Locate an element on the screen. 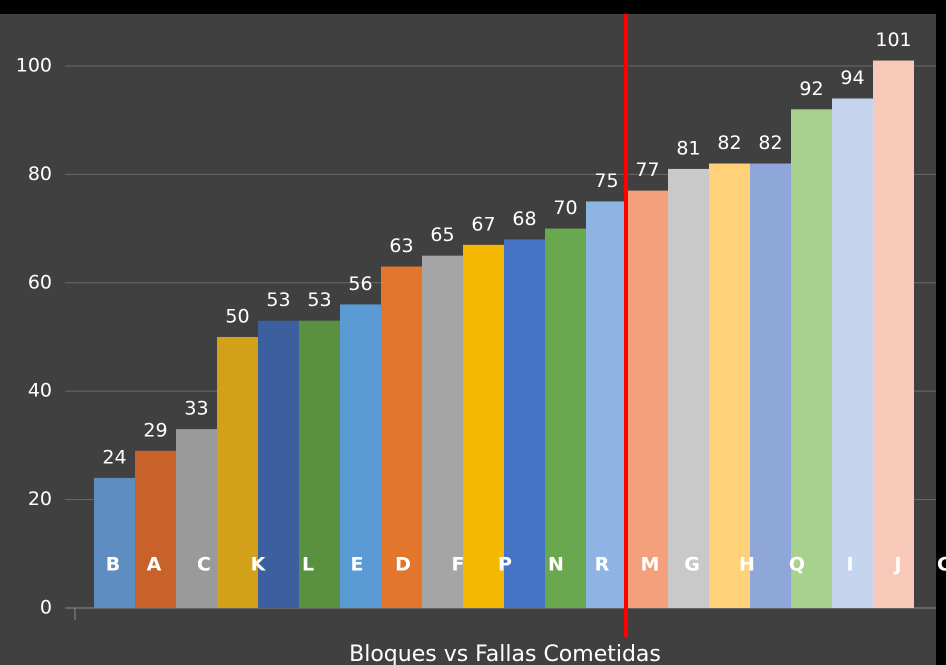  y-tick-label: 60 is located at coordinates (40, 282).